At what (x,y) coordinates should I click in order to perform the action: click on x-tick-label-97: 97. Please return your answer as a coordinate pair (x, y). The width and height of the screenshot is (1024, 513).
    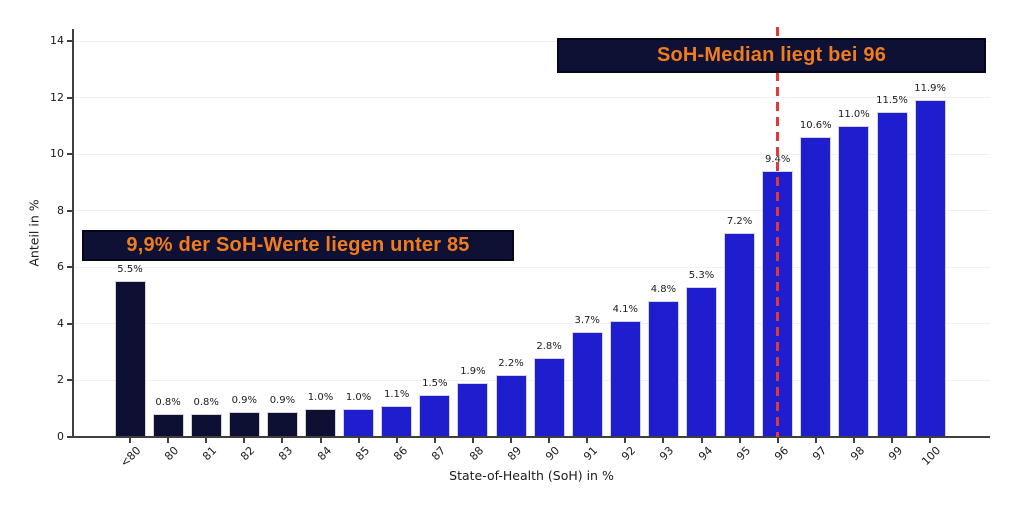
    Looking at the image, I should click on (819, 454).